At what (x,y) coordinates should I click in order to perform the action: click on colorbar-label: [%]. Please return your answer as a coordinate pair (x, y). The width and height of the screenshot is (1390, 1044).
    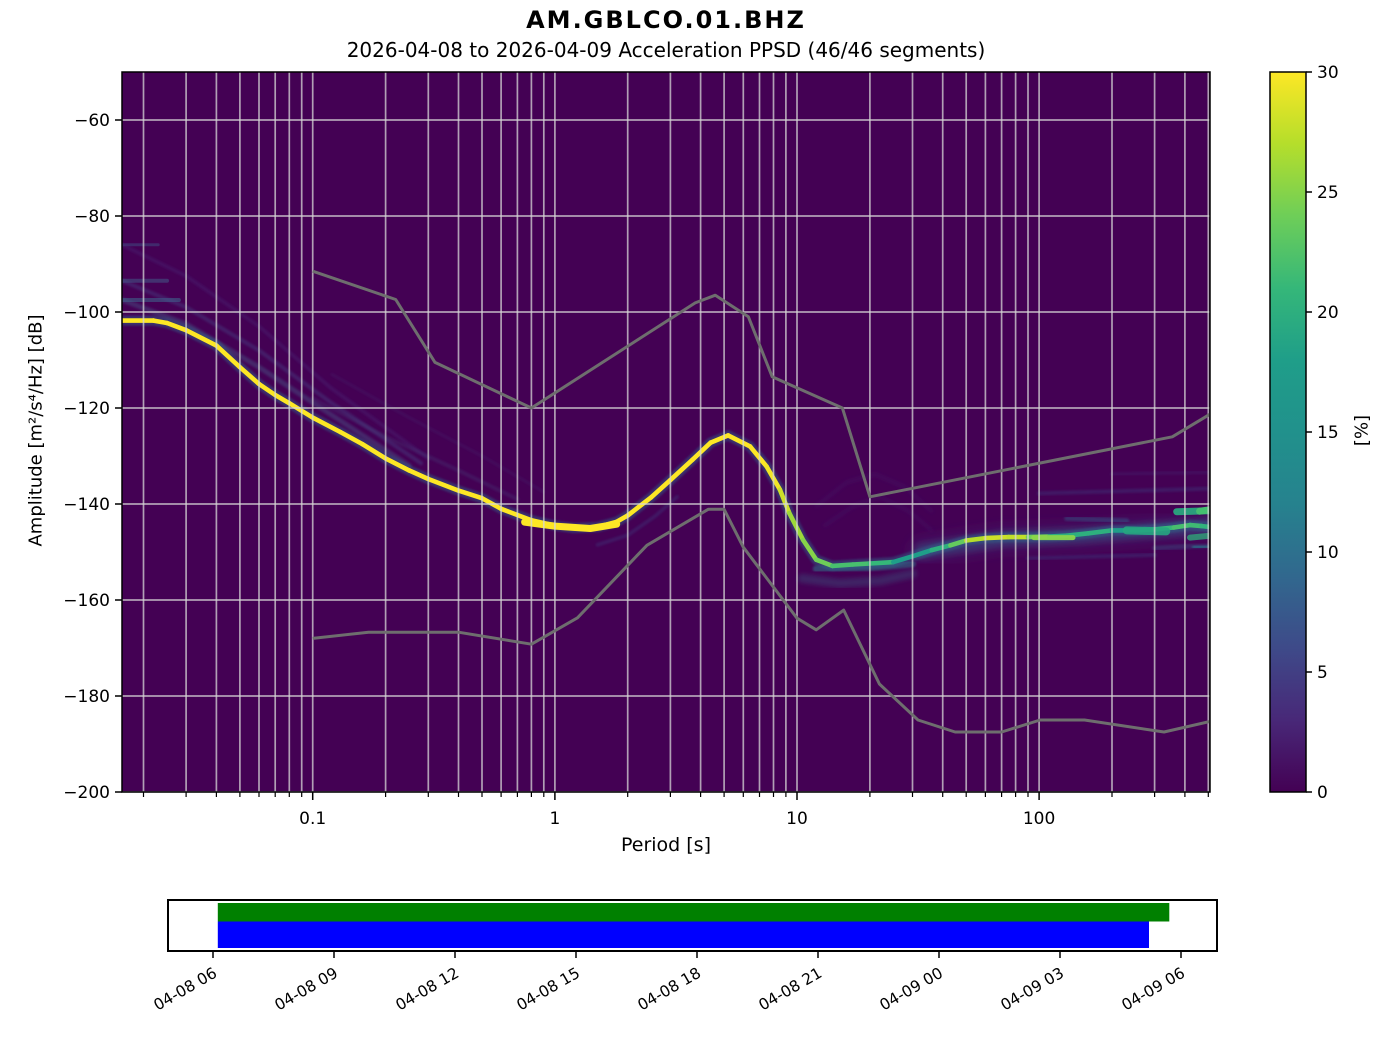
    Looking at the image, I should click on (1362, 430).